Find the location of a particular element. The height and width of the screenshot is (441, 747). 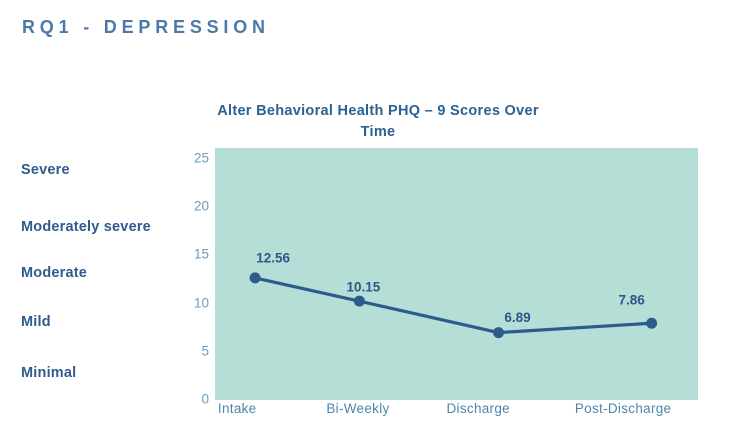

severity-label: Mild is located at coordinates (36, 322).